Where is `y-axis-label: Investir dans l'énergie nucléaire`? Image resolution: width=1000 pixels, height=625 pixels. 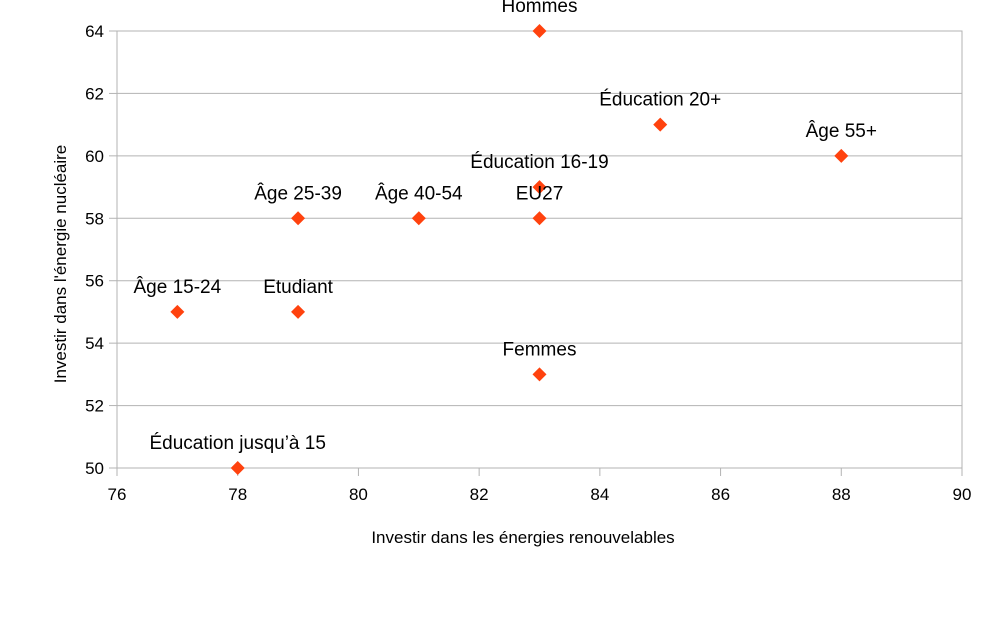
y-axis-label: Investir dans l'énergie nucléaire is located at coordinates (60, 264).